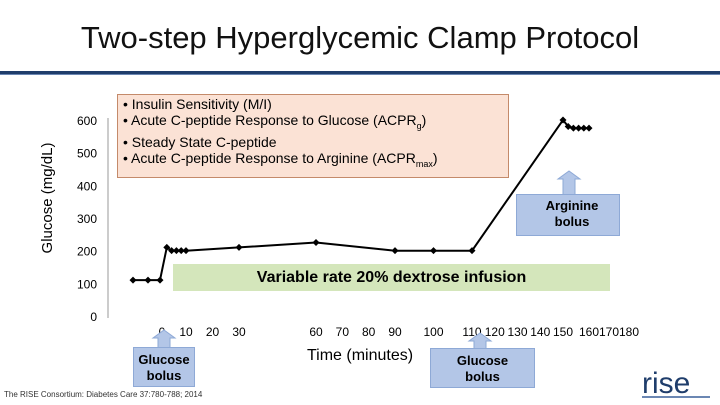 The width and height of the screenshot is (720, 405). What do you see at coordinates (589, 332) in the screenshot?
I see `x-tick-label: 160` at bounding box center [589, 332].